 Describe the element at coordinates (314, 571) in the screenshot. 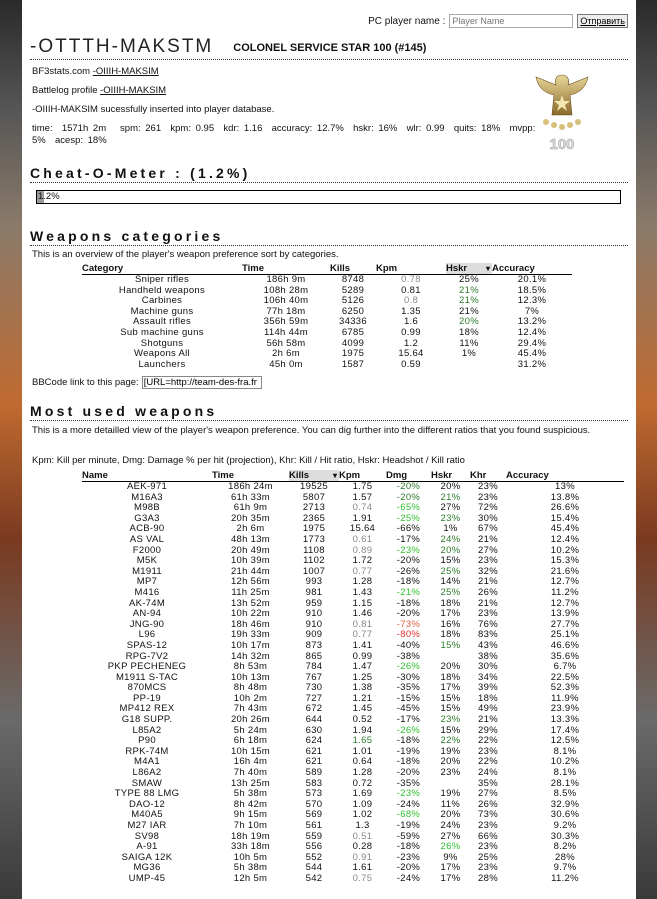

I see `weapon-cell-kills: 1007` at that location.